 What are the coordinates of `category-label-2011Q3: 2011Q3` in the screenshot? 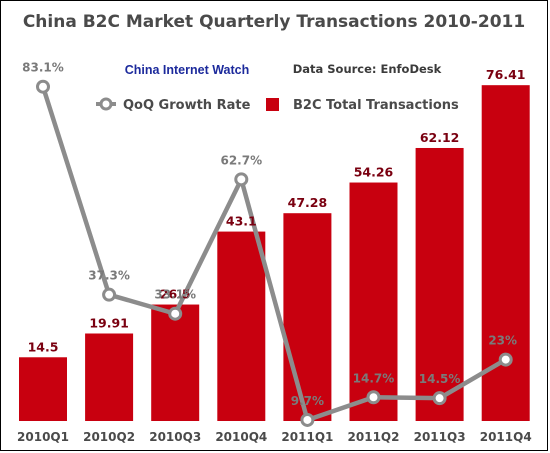 It's located at (440, 437).